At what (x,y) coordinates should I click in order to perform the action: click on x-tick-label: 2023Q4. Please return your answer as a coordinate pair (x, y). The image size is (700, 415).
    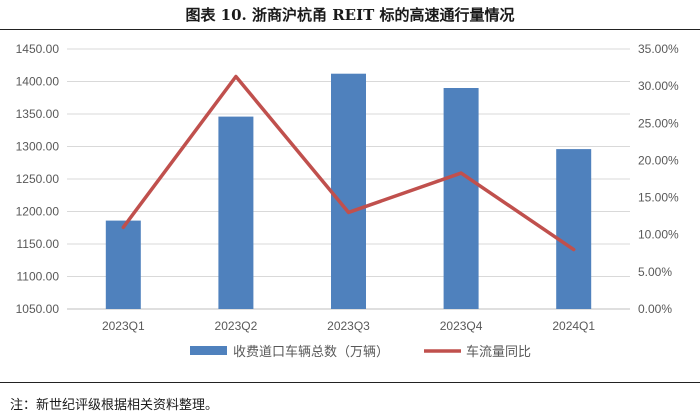
    Looking at the image, I should click on (461, 326).